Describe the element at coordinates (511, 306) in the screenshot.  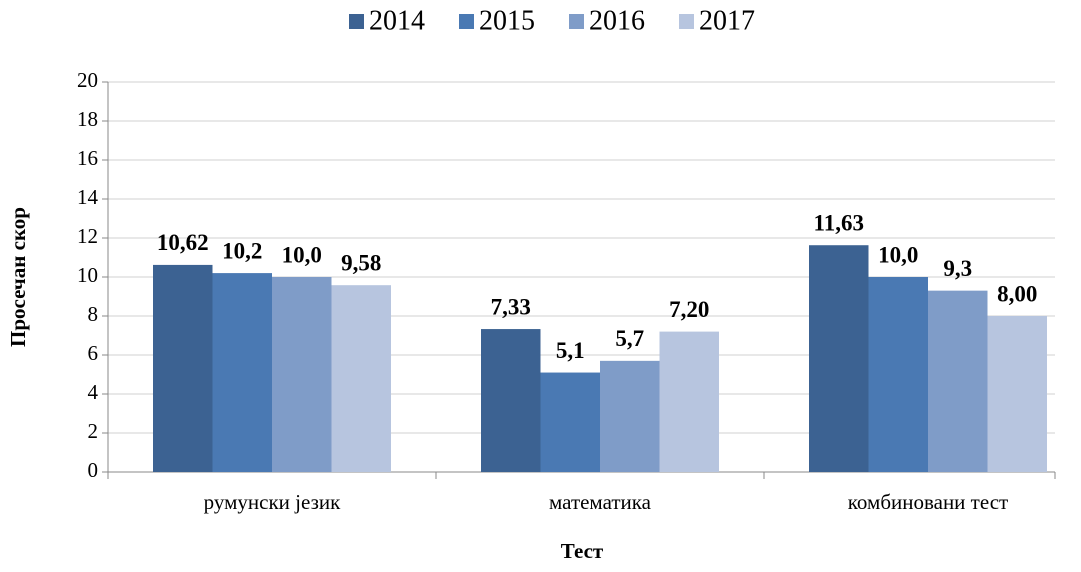
I see `value-label: 7,33` at that location.